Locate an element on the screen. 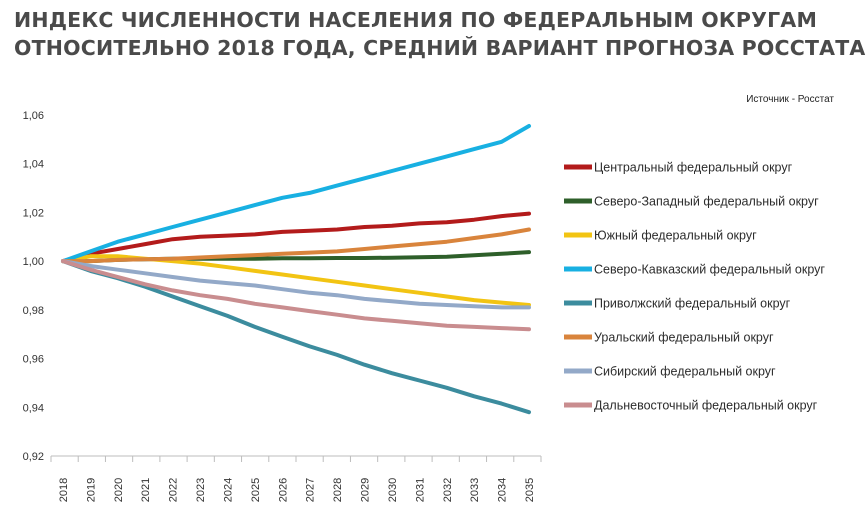 This screenshot has height=525, width=868. y-tick-label: 1,02 is located at coordinates (33, 213).